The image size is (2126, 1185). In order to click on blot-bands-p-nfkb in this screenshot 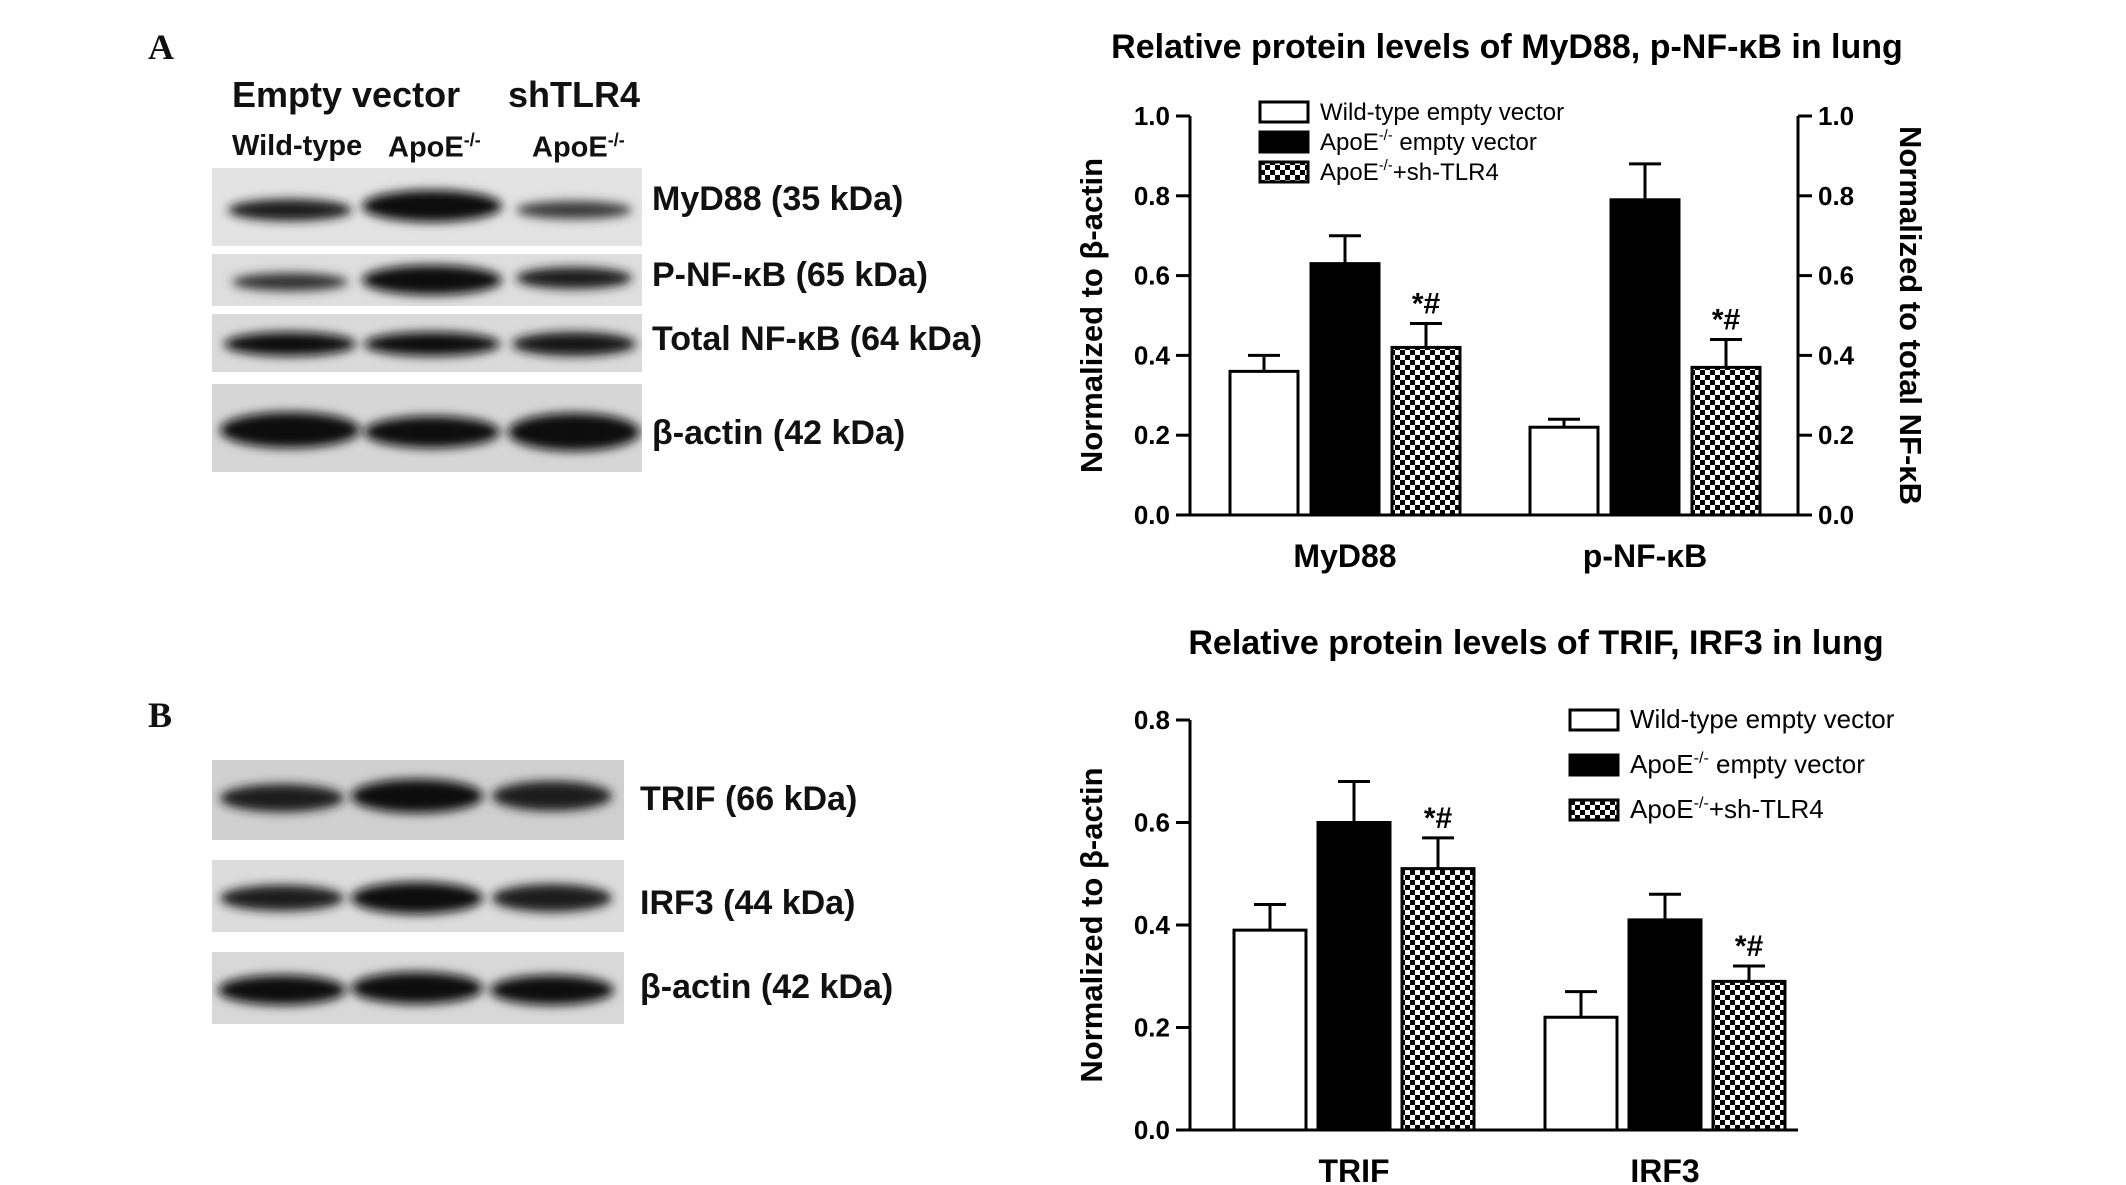, I will do `click(432, 280)`.